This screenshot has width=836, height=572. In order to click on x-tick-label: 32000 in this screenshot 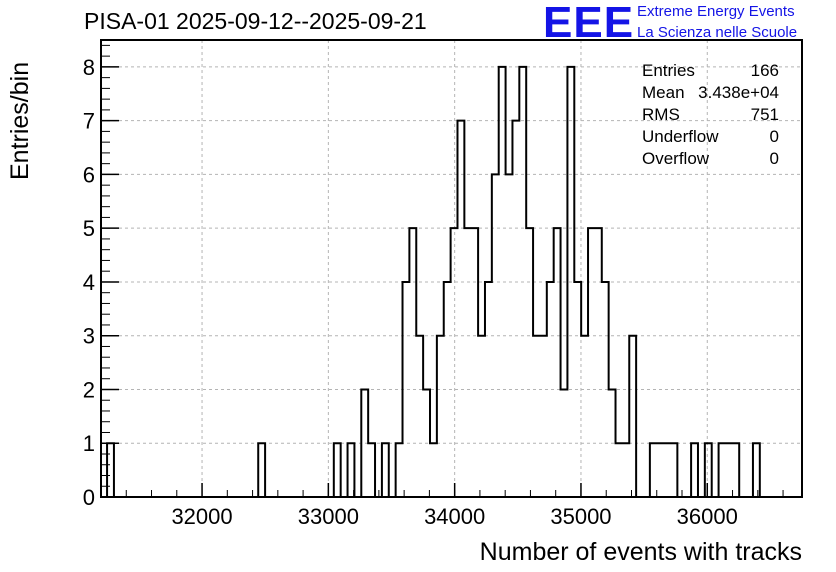, I will do `click(201, 516)`.